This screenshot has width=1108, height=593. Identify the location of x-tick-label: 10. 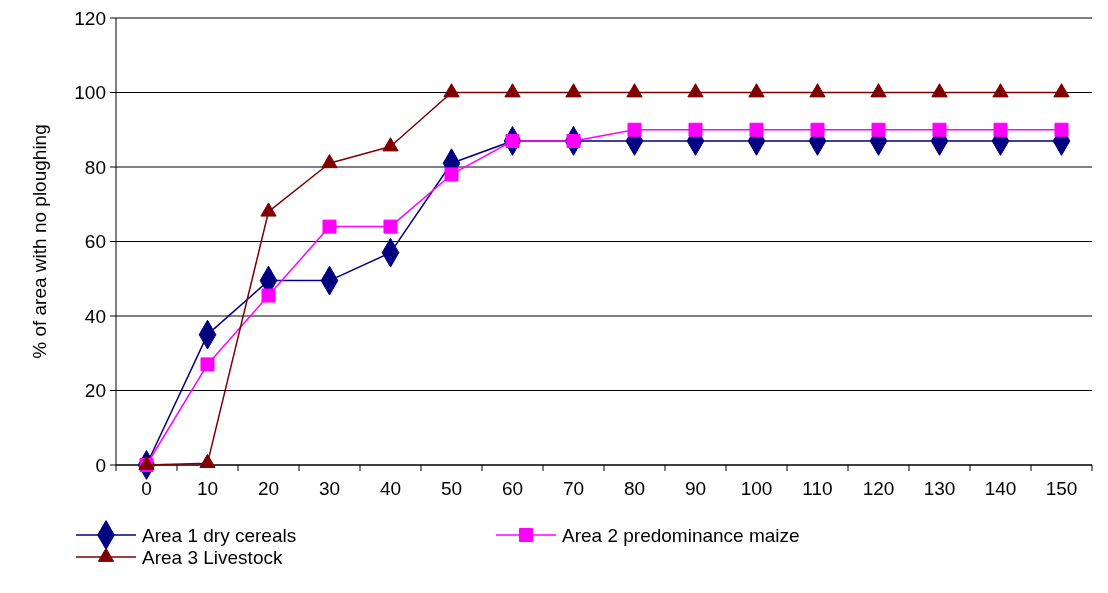
(207, 488).